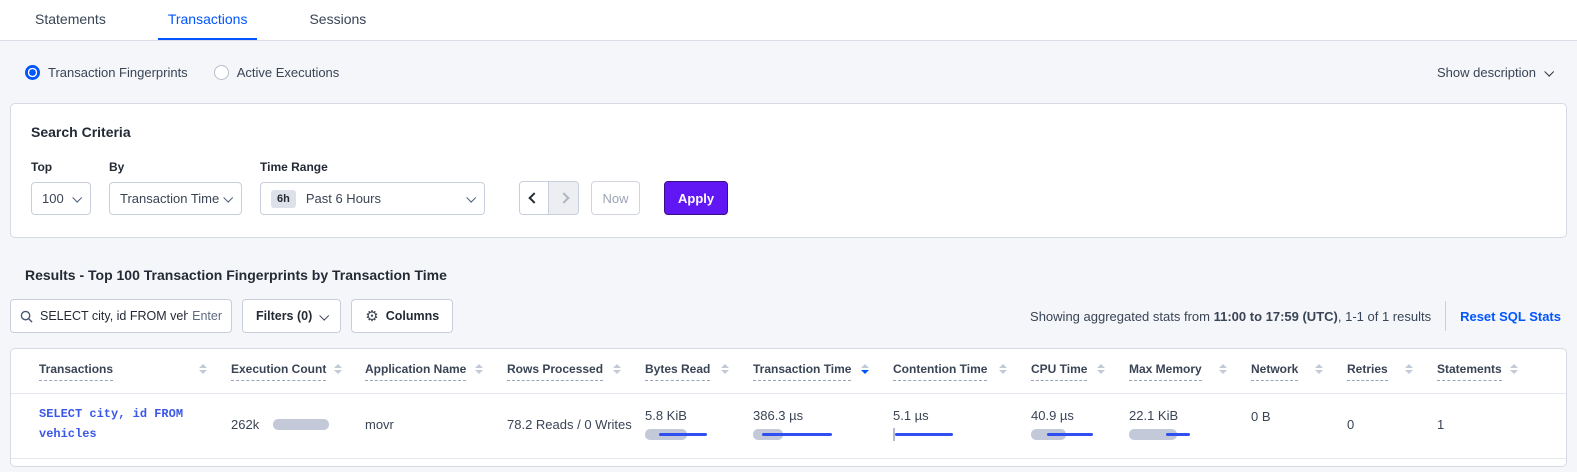 This screenshot has height=472, width=1577. I want to click on top-select-value: 100, so click(53, 198).